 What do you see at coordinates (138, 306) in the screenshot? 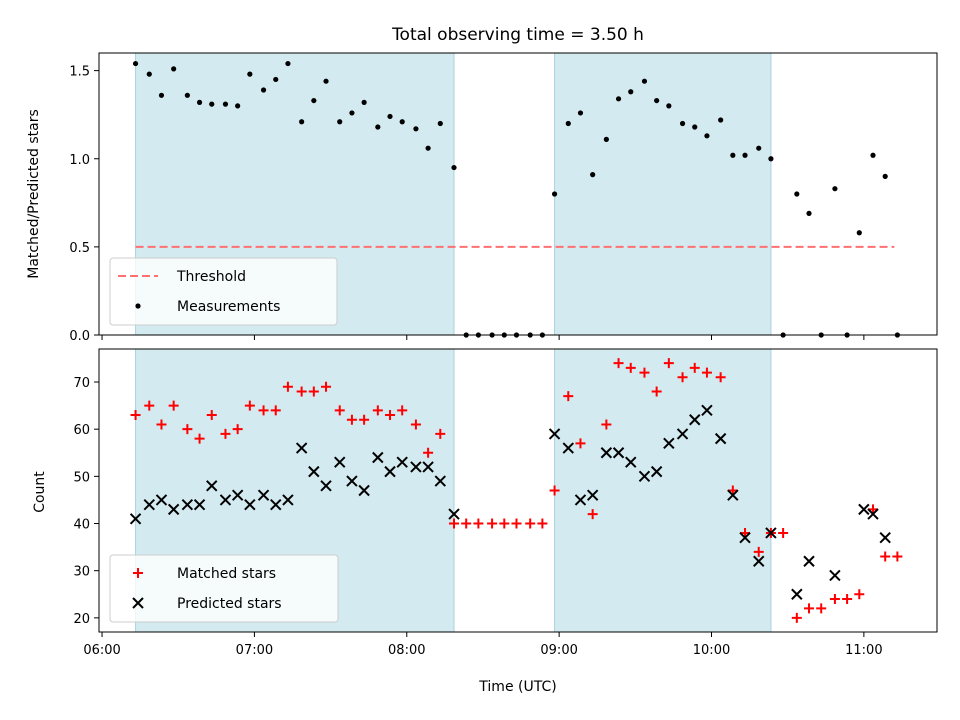
I see `top-legend-dot-swatch` at bounding box center [138, 306].